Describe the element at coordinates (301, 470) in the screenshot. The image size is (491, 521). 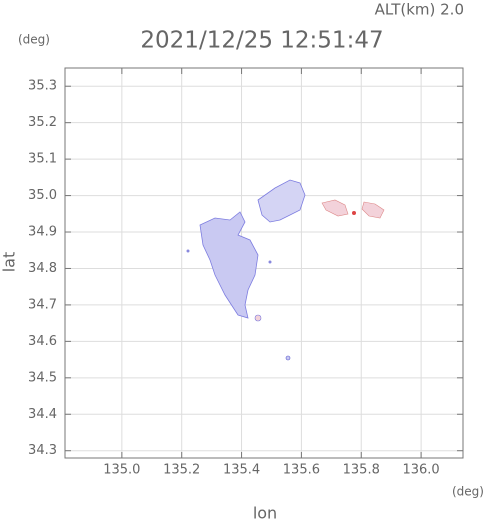
I see `x-tick-label: 135.6` at that location.